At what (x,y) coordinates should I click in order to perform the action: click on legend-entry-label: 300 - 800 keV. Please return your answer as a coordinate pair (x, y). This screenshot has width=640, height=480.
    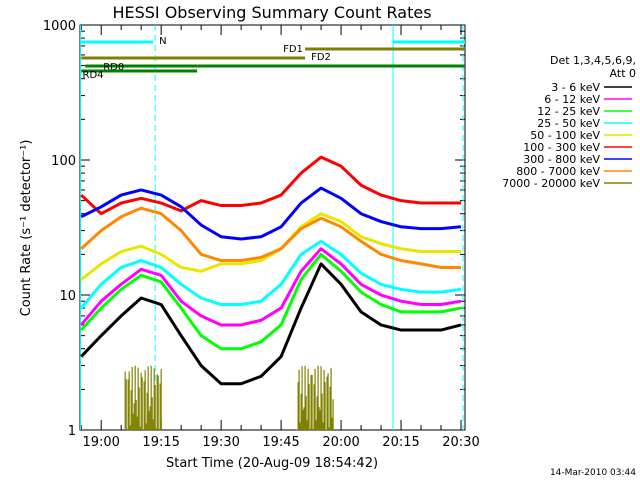
    Looking at the image, I should click on (561, 159).